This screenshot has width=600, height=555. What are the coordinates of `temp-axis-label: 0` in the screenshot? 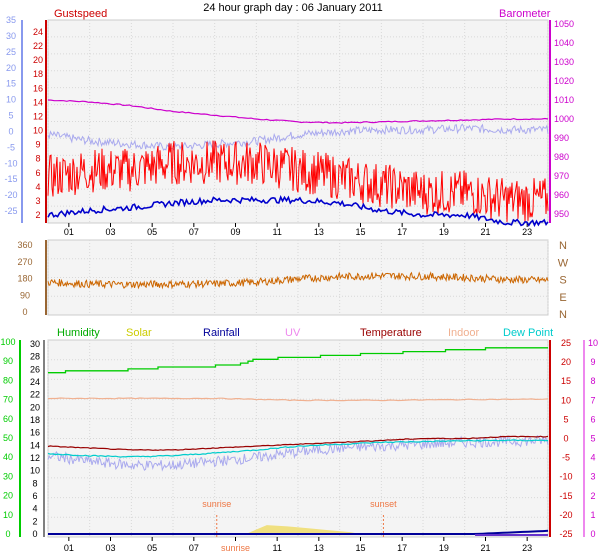 It's located at (10, 131).